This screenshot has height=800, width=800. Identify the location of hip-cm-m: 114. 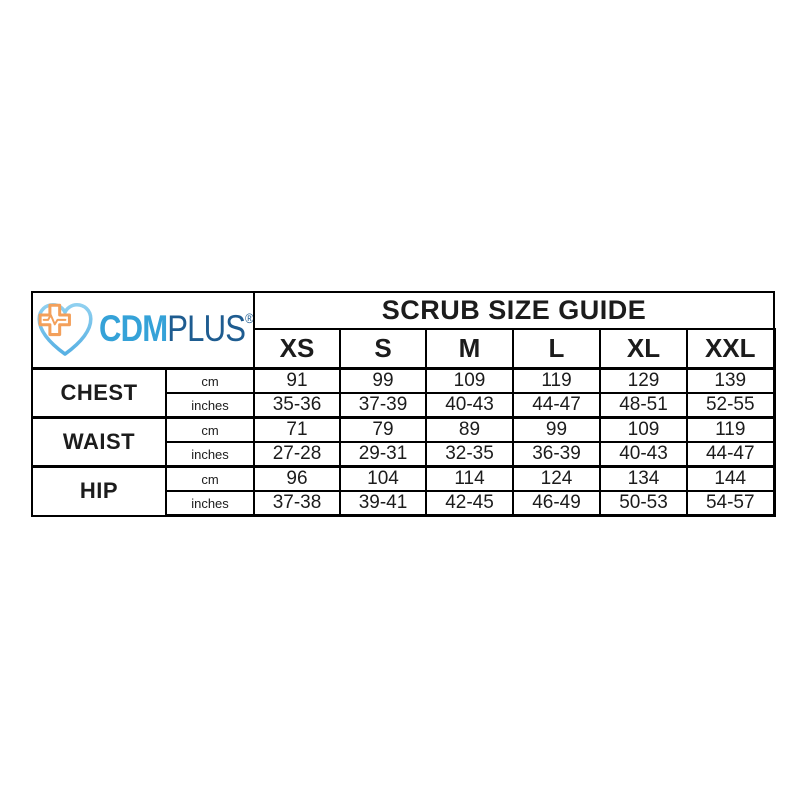
(469, 478).